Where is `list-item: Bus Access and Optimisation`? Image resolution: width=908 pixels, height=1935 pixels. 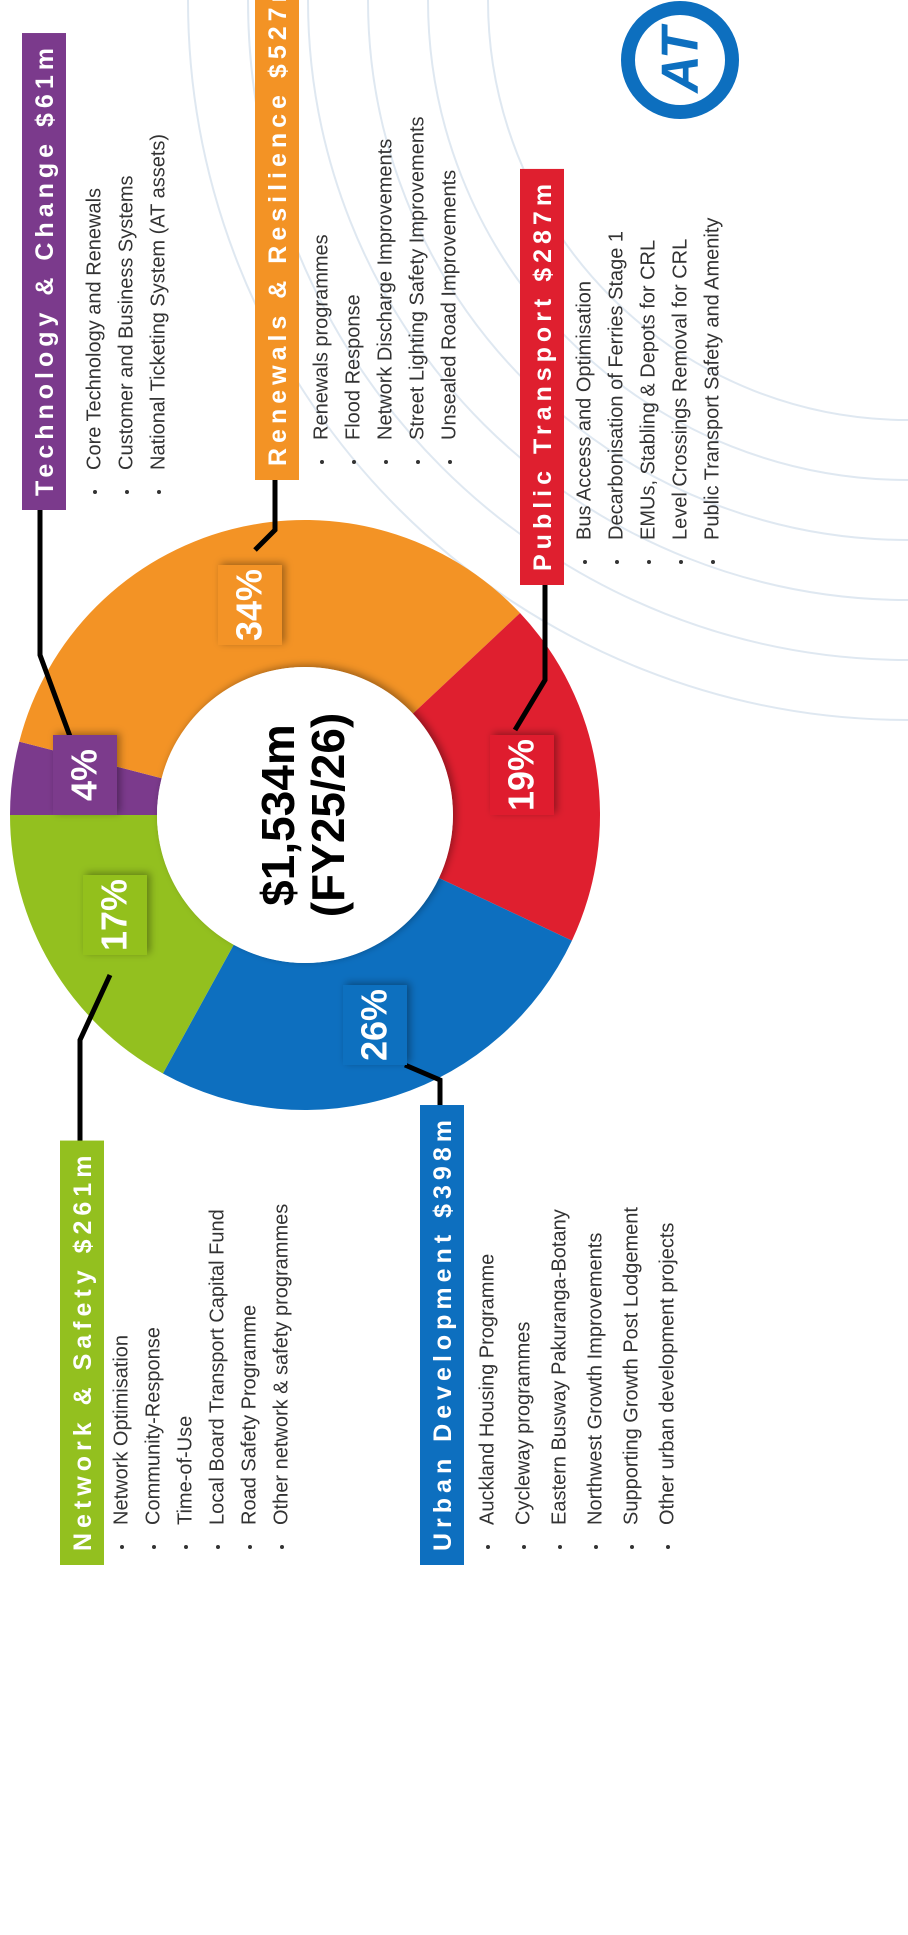 list-item: Bus Access and Optimisation is located at coordinates (584, 410).